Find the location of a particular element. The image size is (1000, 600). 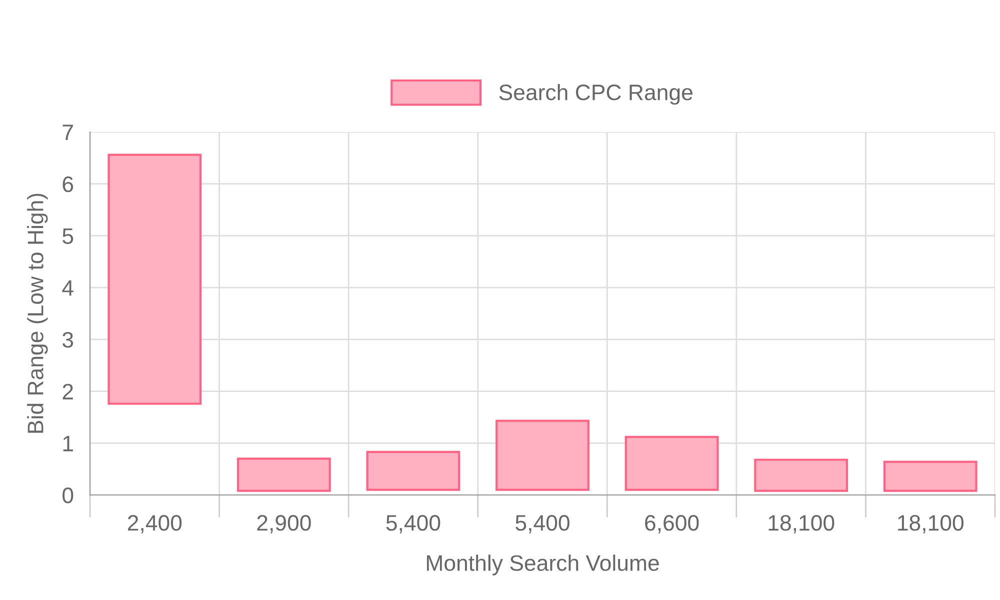

legend-label: Search CPC Range is located at coordinates (595, 94).